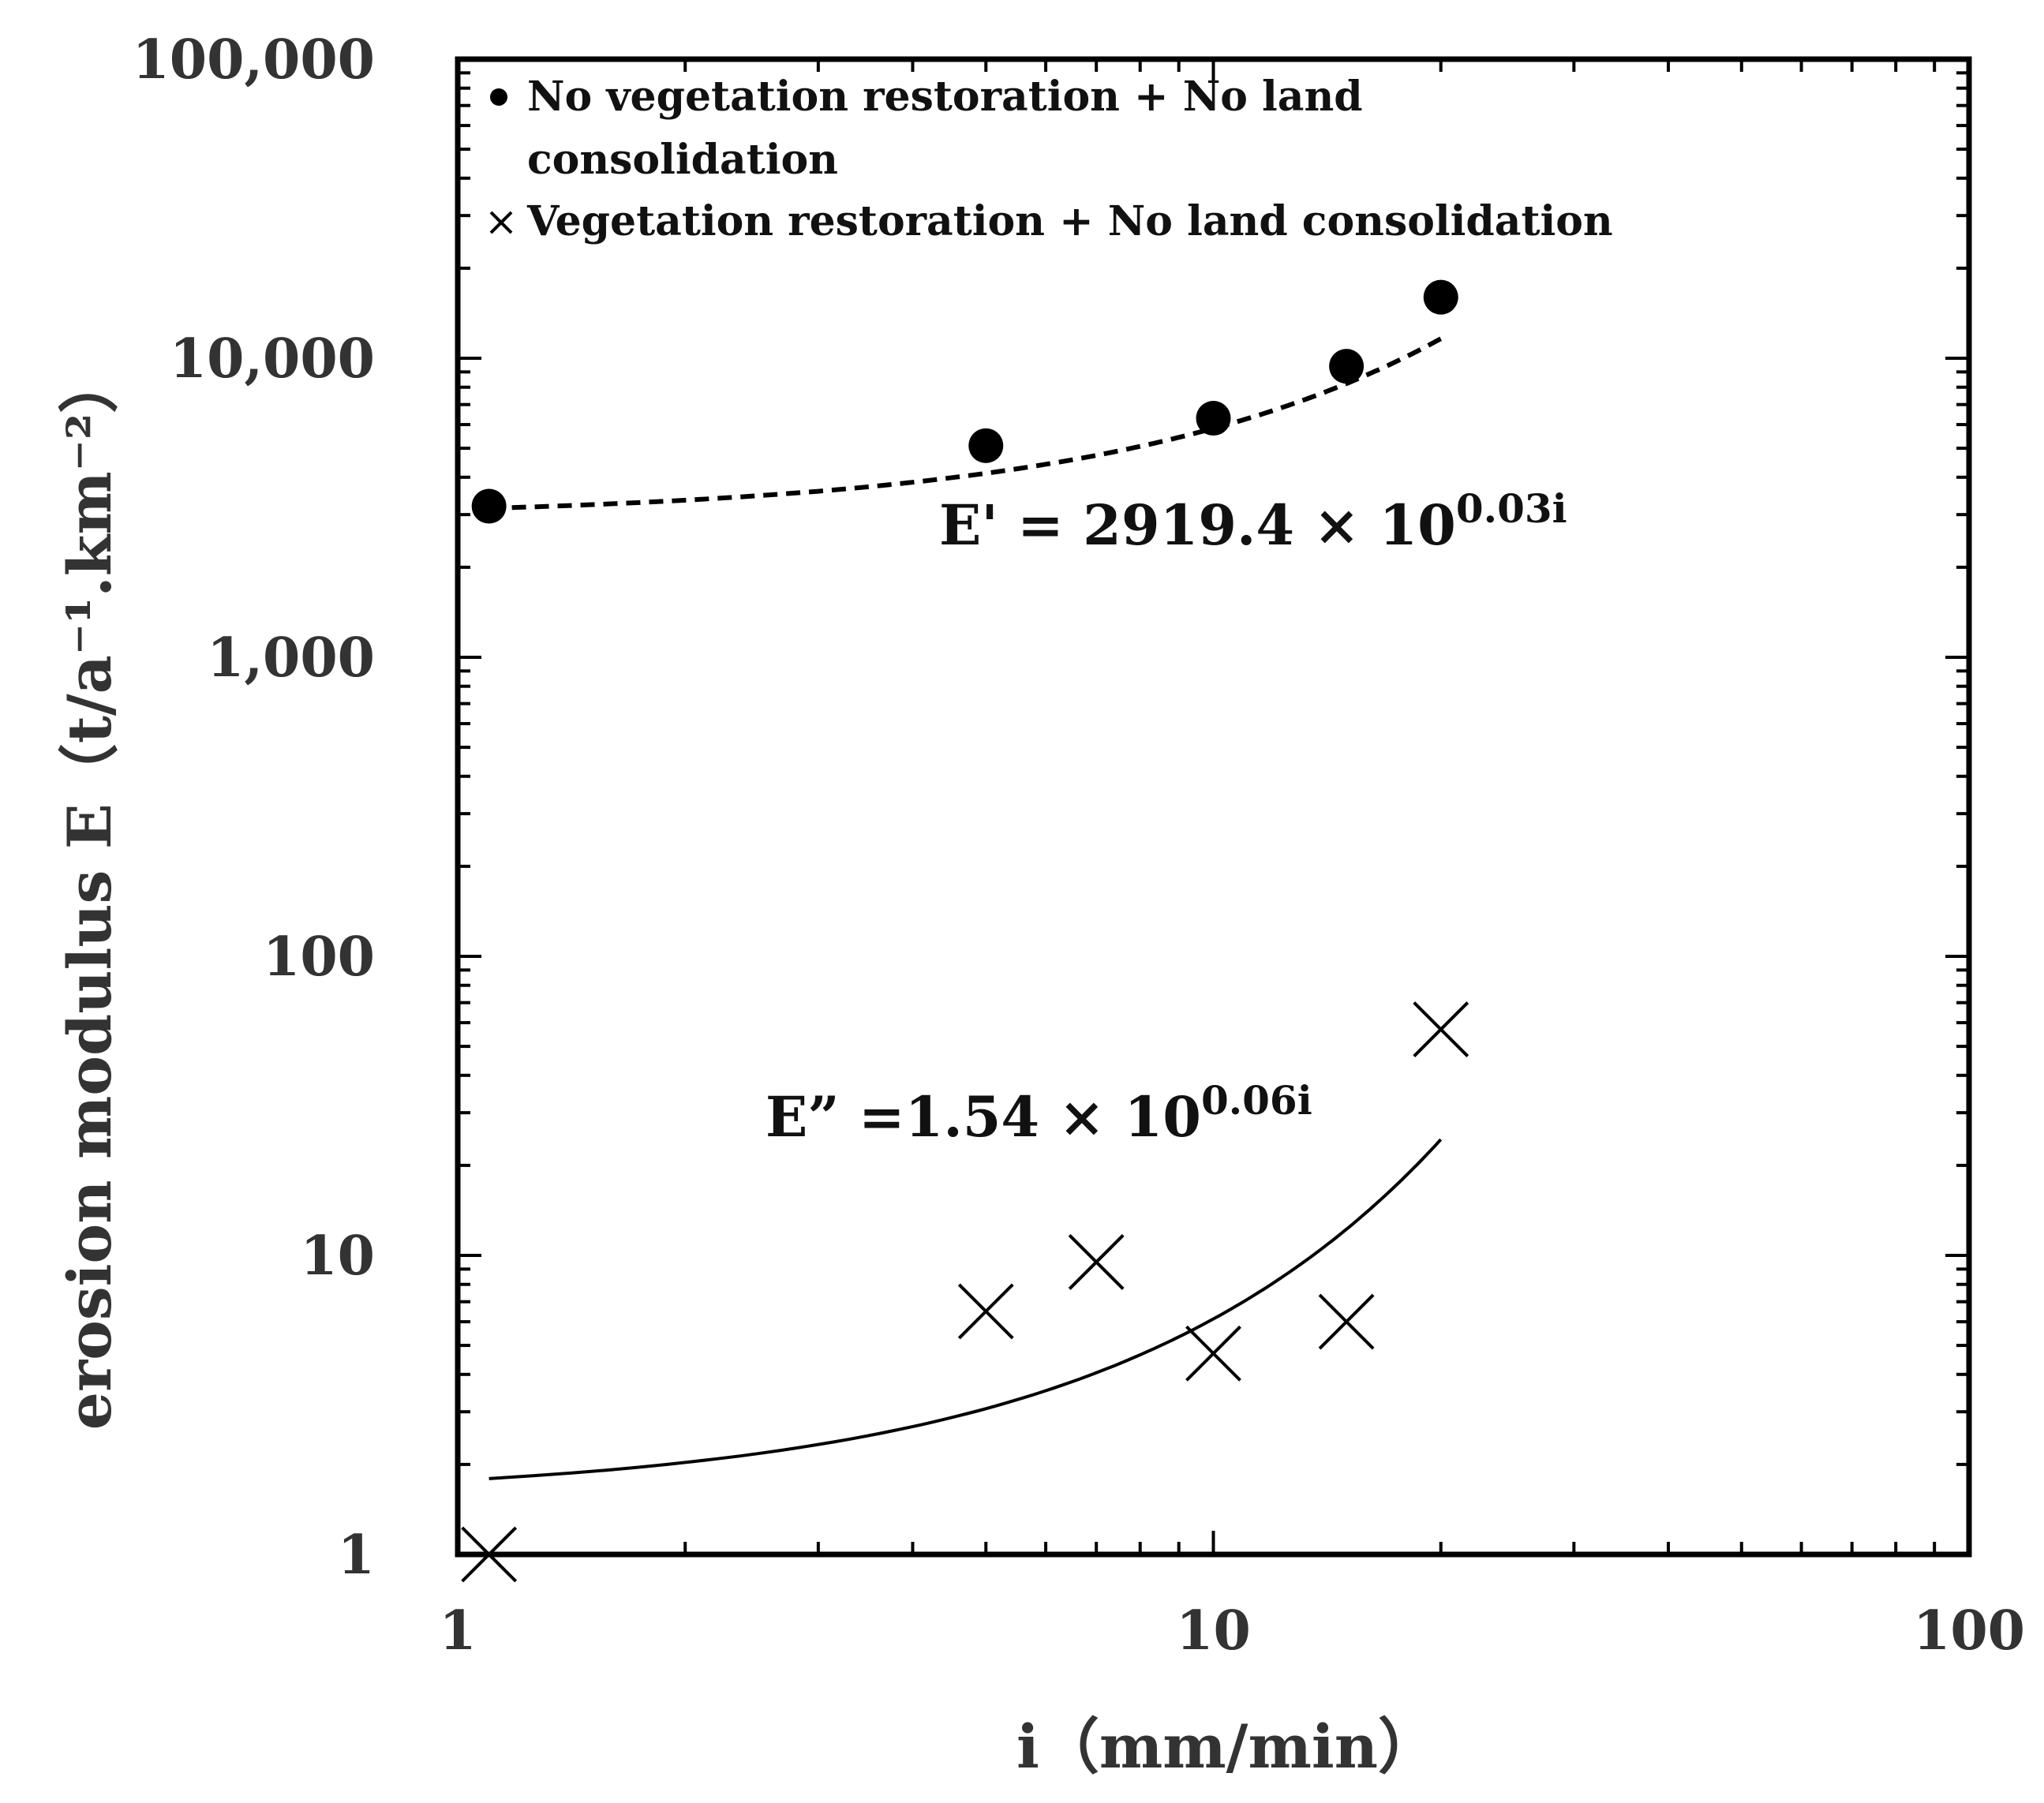  What do you see at coordinates (1253, 521) in the screenshot?
I see `fit-equation-1: E' = 2919.4 × 100.03i` at bounding box center [1253, 521].